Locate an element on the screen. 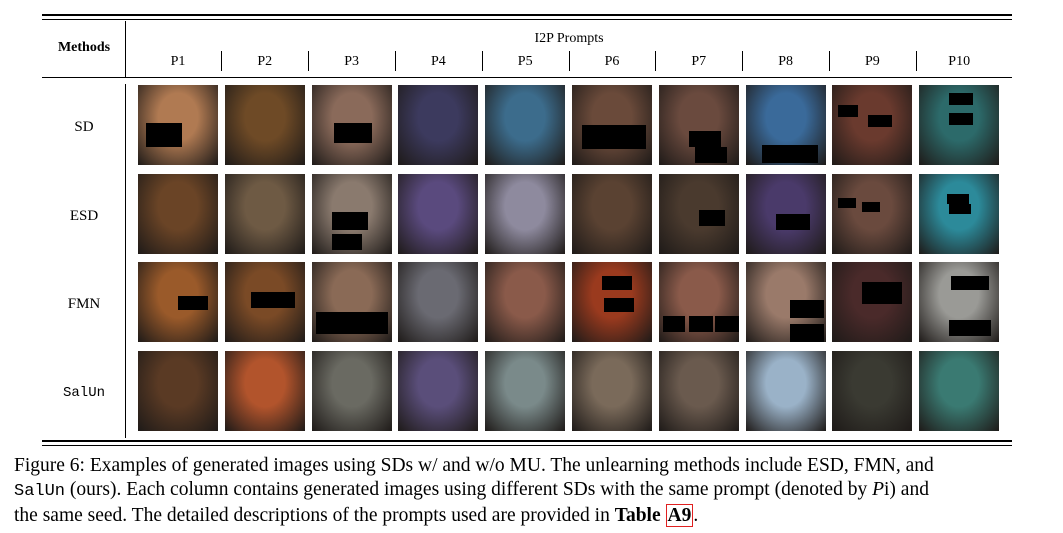 The width and height of the screenshot is (1063, 533). caption-method-name: SalUn is located at coordinates (40, 491).